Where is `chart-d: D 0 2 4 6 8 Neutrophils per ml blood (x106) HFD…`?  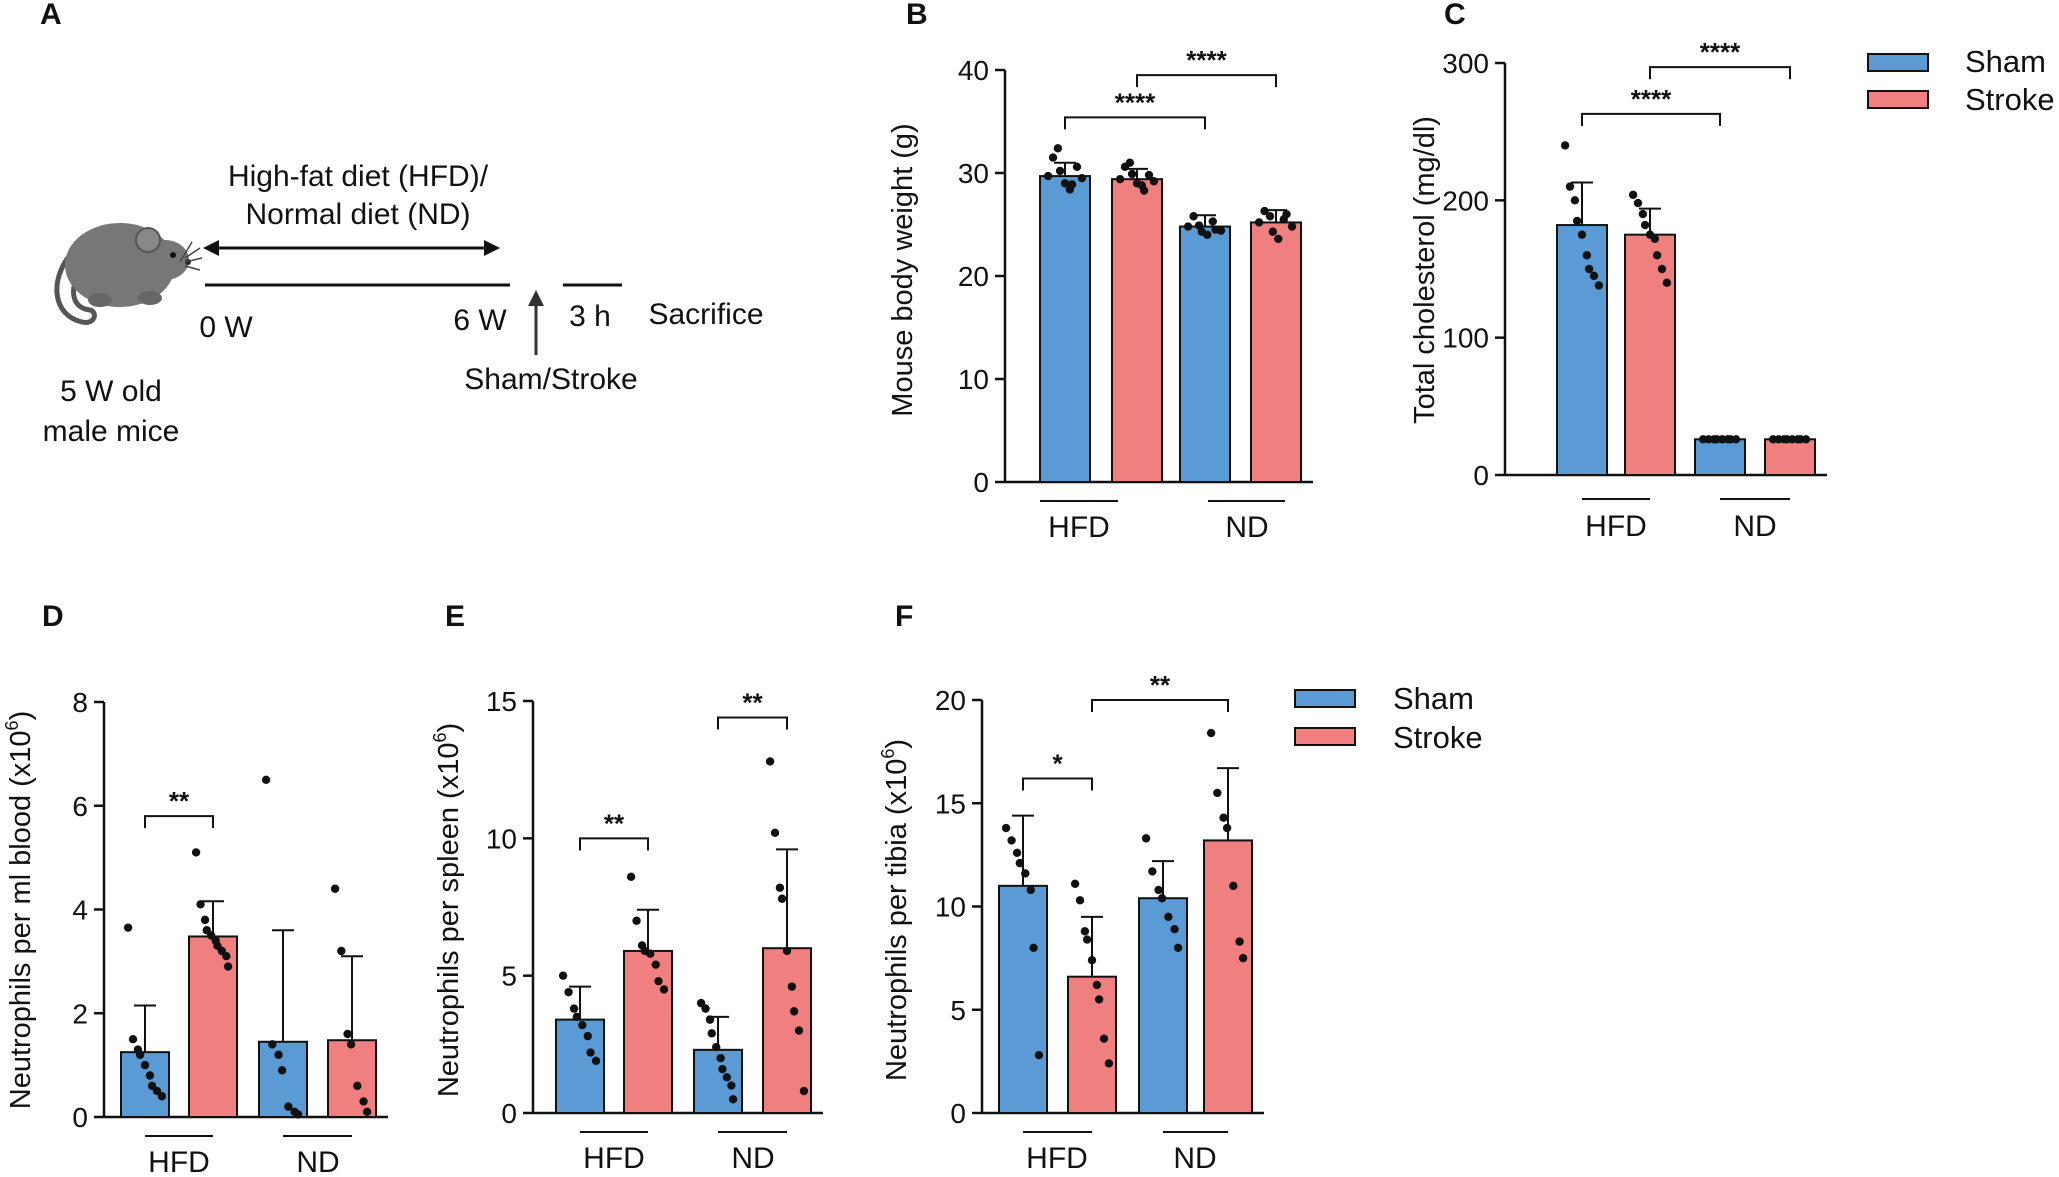 chart-d: D 0 2 4 6 8 Neutrophils per ml blood (x106) HFD… is located at coordinates (195, 888).